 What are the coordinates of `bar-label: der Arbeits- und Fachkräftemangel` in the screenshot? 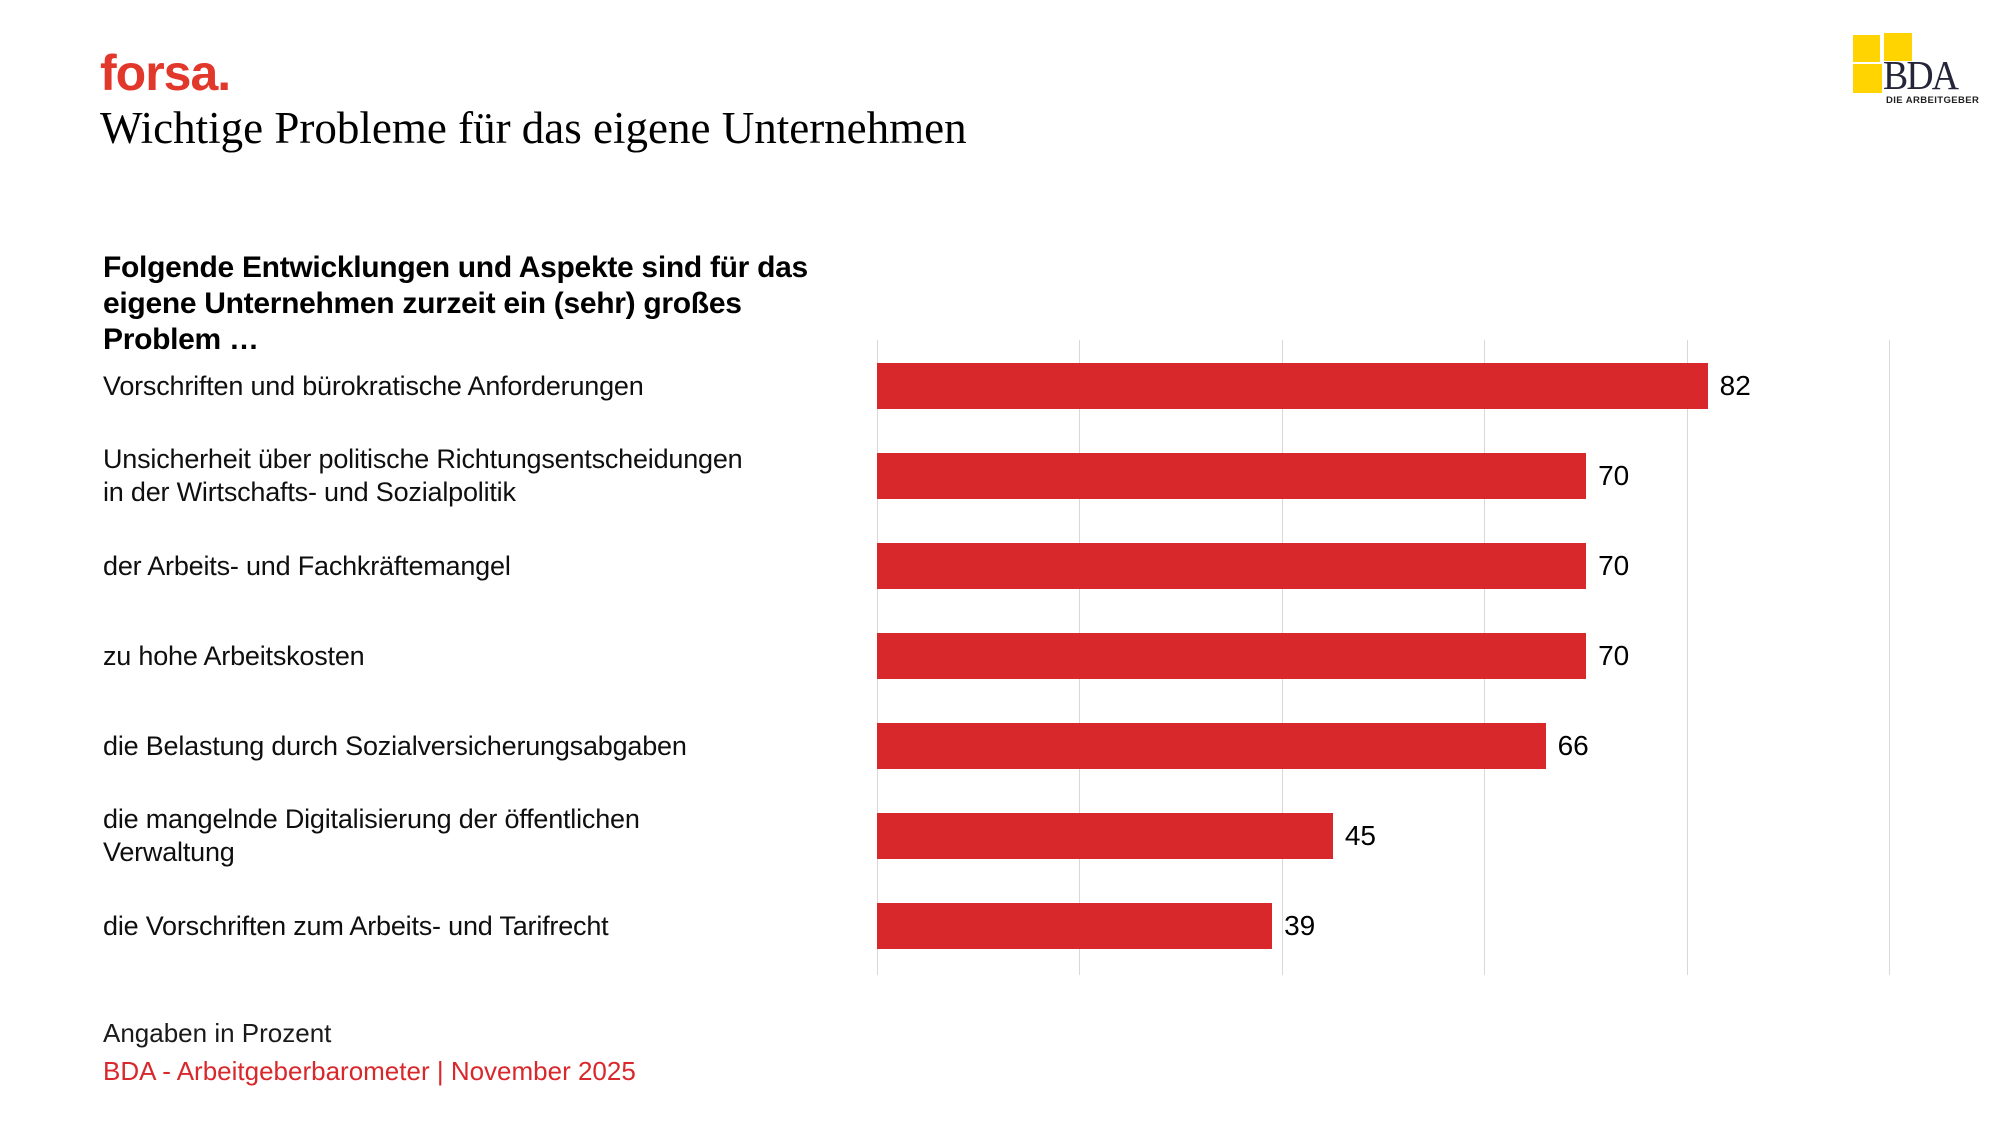 It's located at (307, 565).